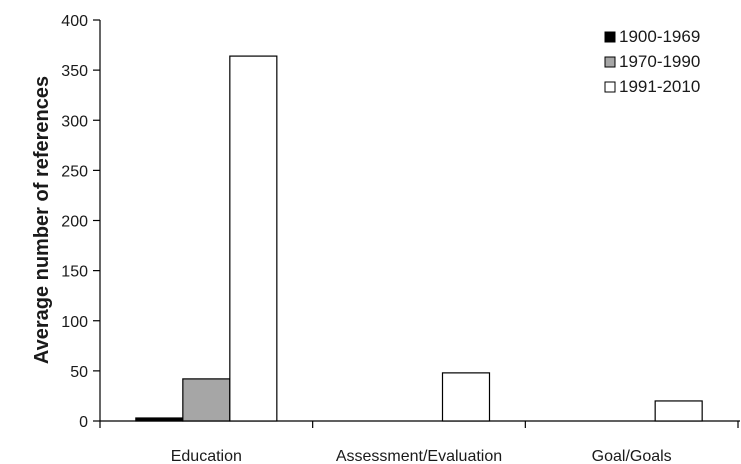 This screenshot has height=464, width=741. I want to click on y-tick-label: 100, so click(74, 322).